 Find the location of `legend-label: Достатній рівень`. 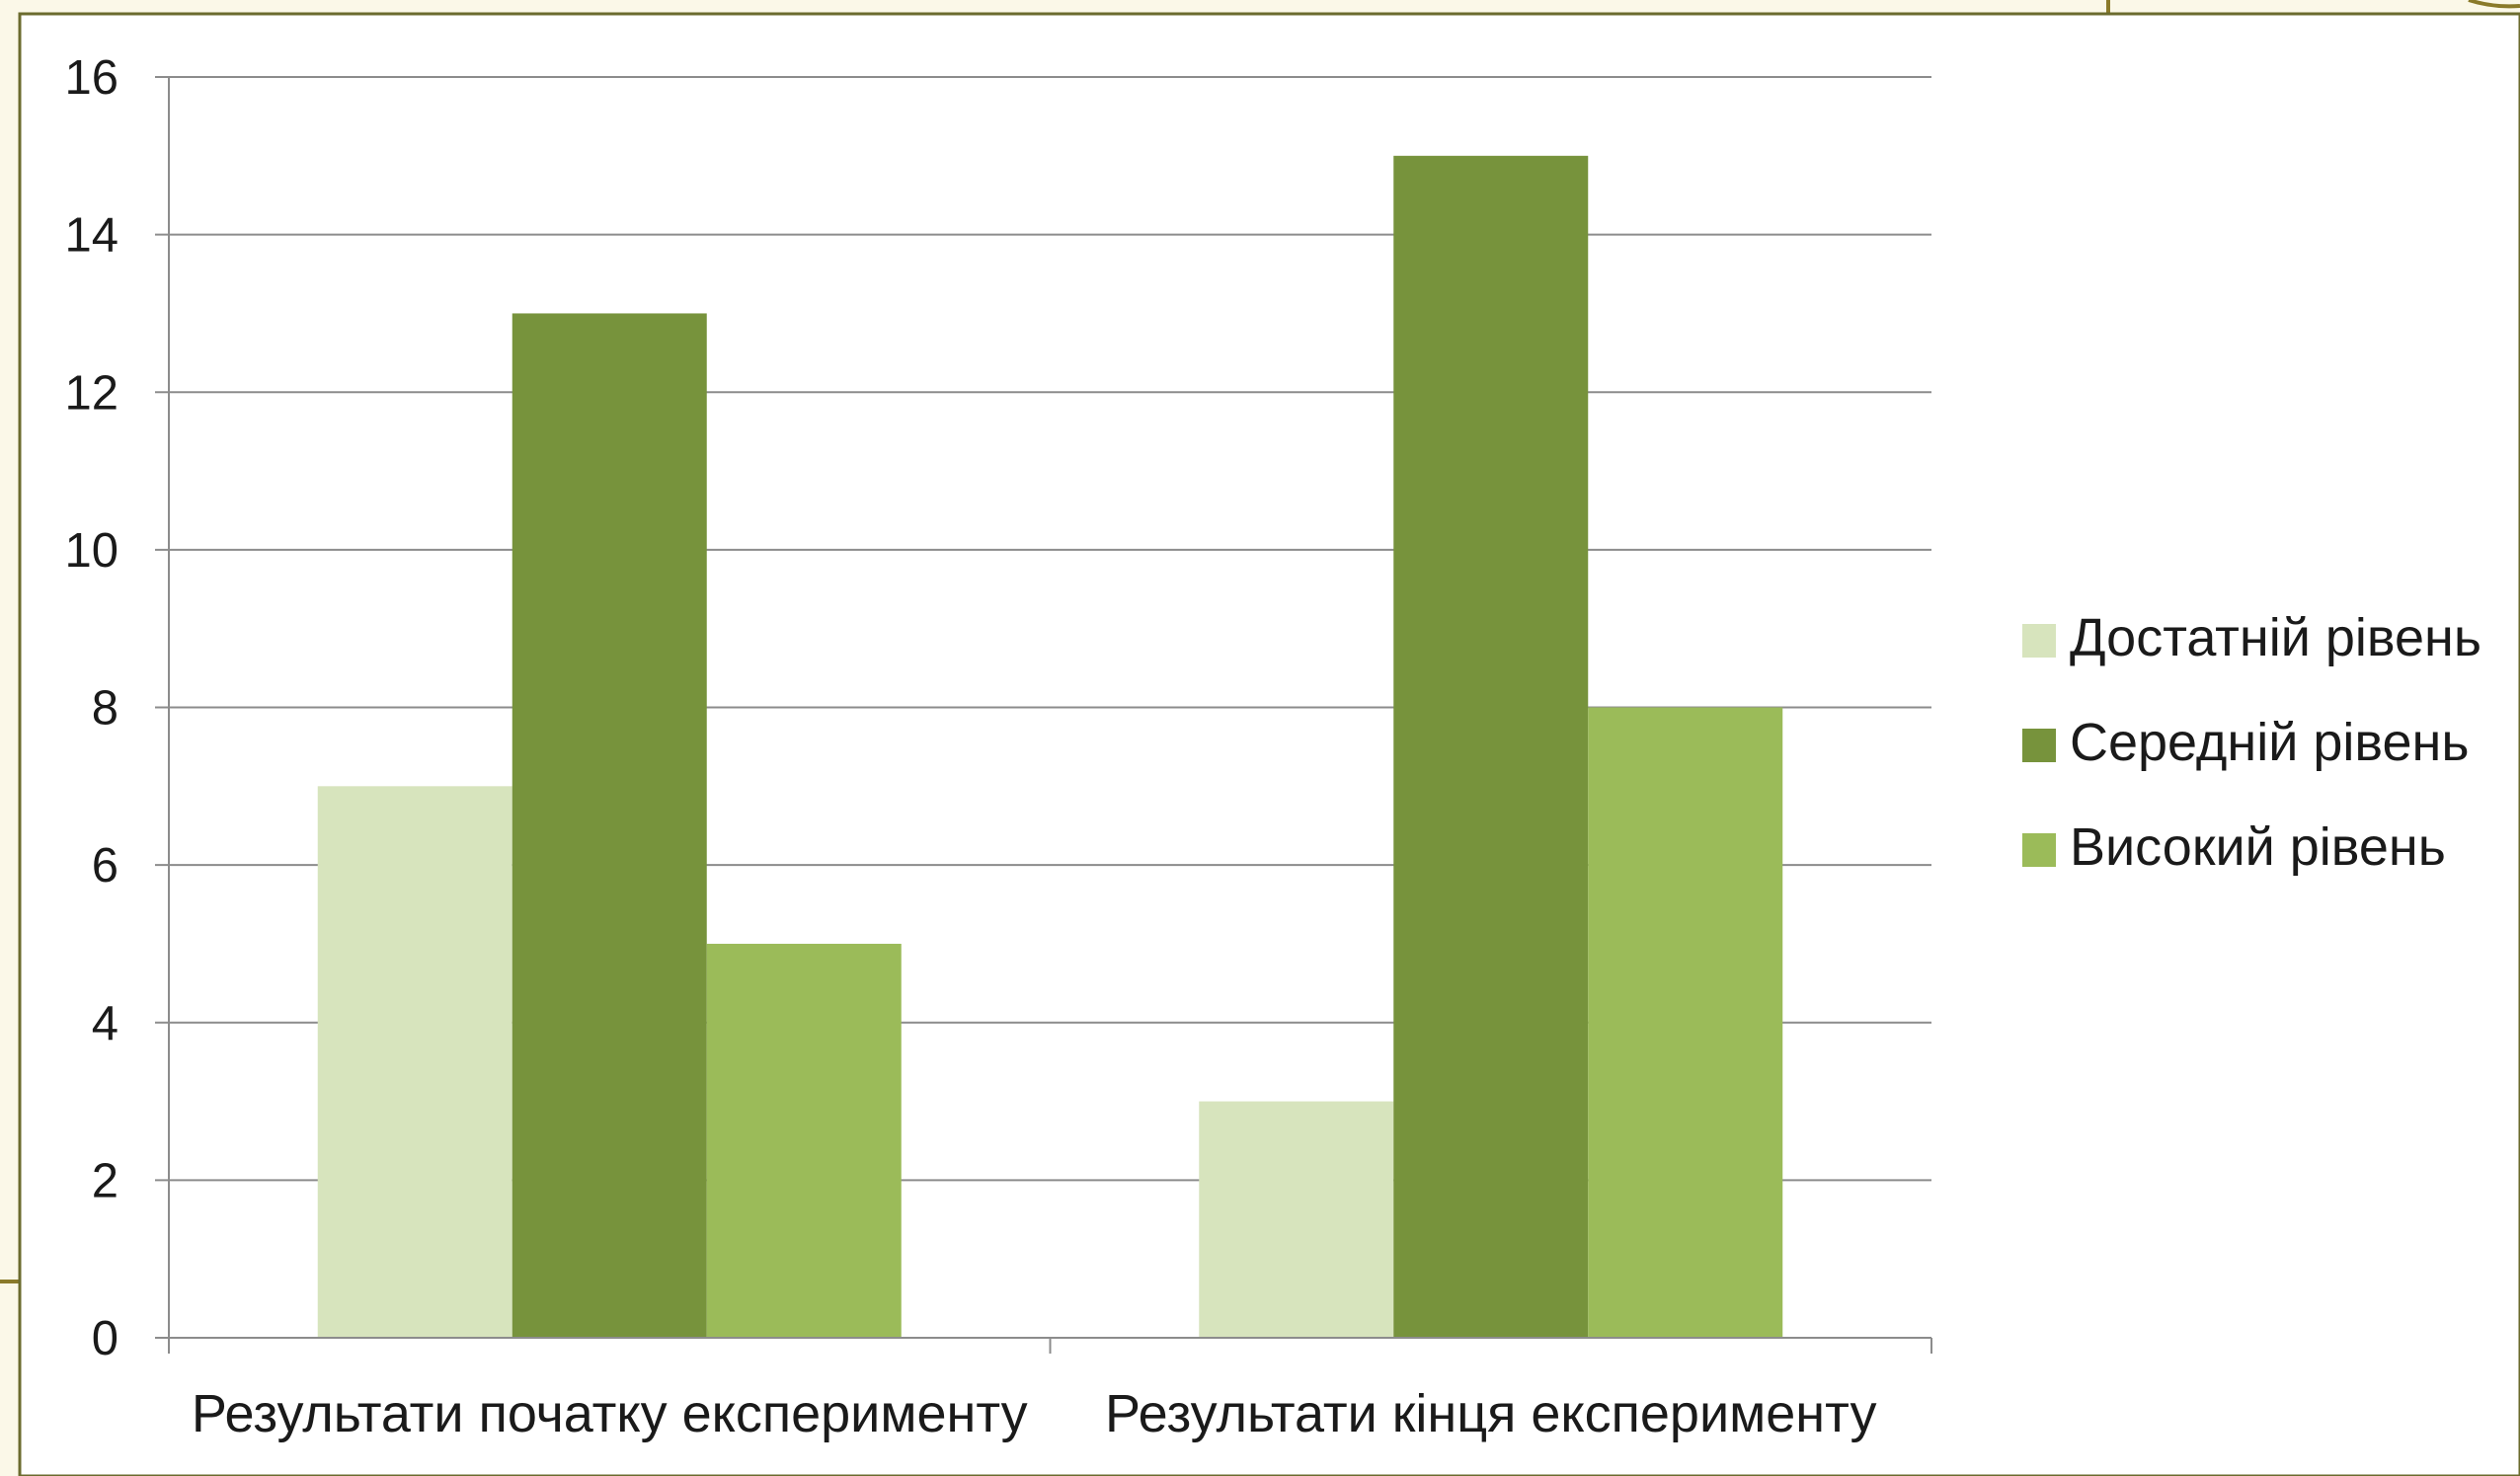

legend-label: Достатній рівень is located at coordinates (2275, 638).